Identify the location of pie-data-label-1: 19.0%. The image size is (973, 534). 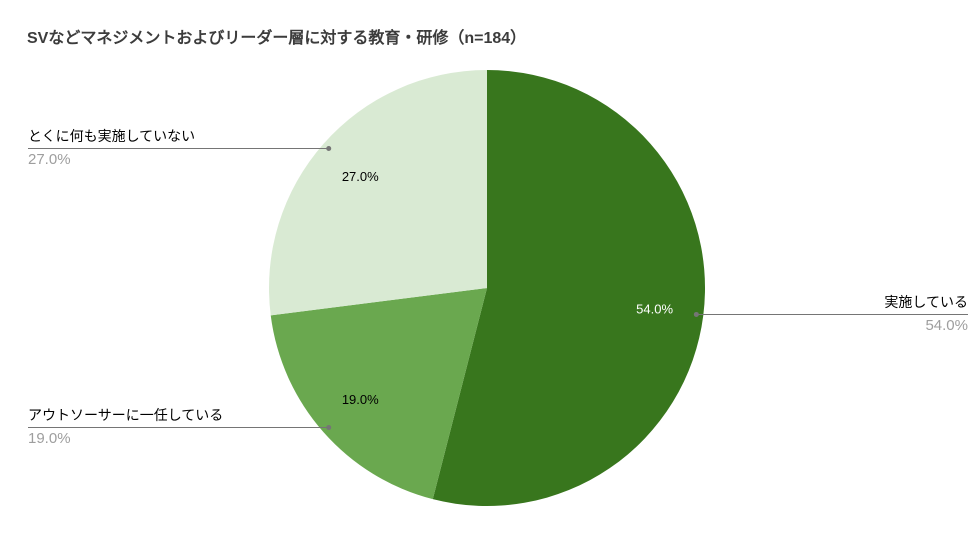
(360, 399).